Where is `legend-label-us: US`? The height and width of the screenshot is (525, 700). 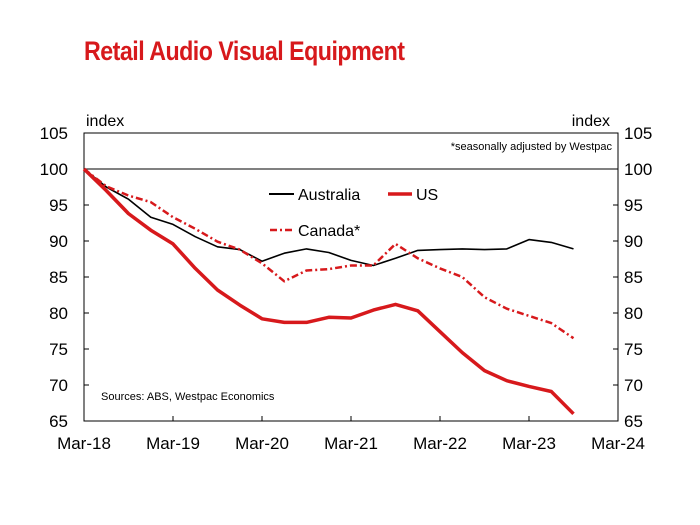
legend-label-us: US is located at coordinates (427, 195).